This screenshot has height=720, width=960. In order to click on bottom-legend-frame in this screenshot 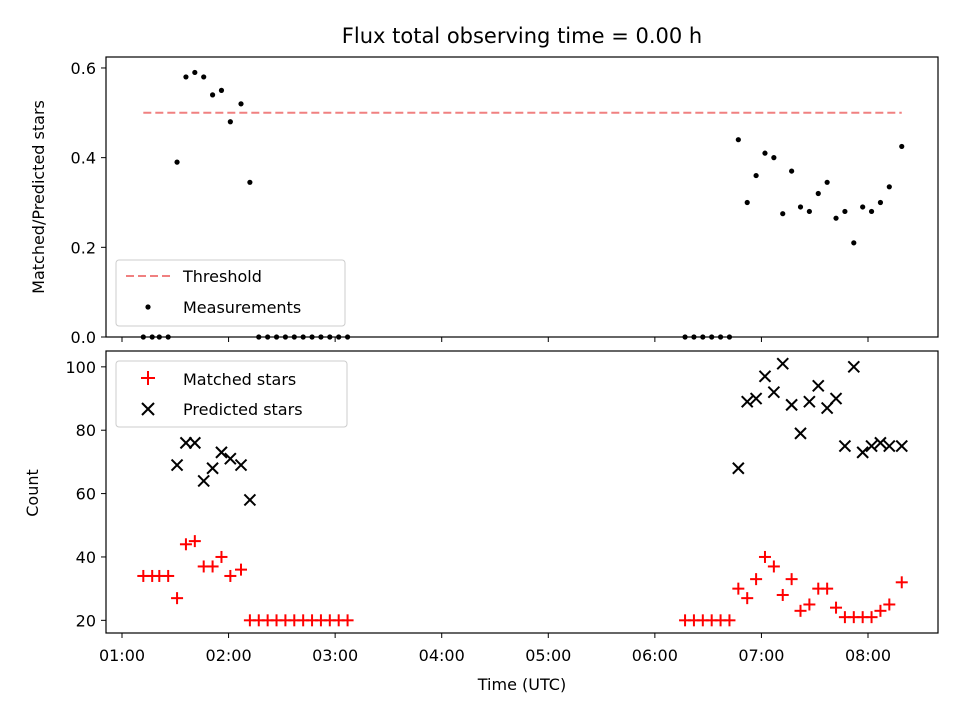, I will do `click(231, 394)`.